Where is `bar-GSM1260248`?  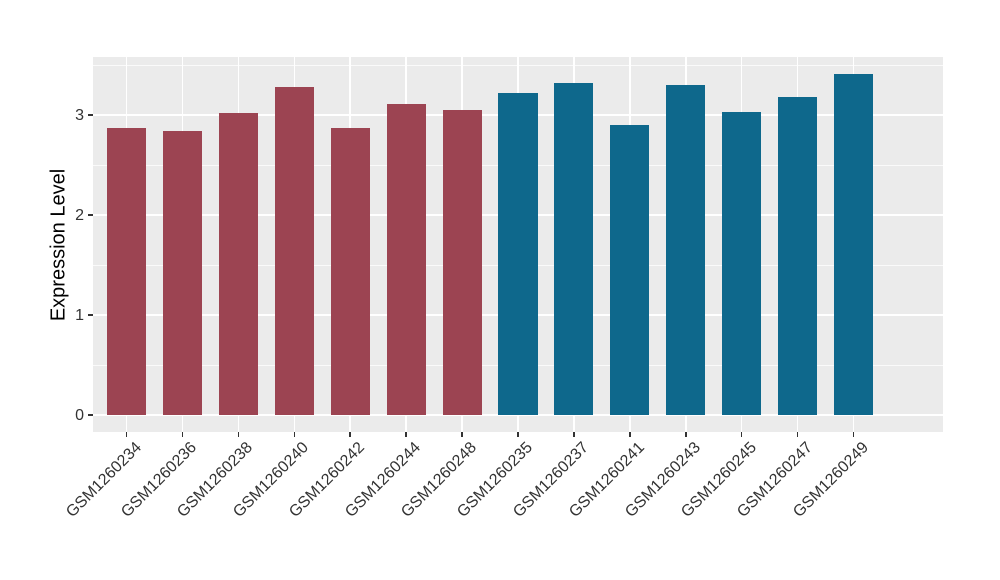 bar-GSM1260248 is located at coordinates (462, 262).